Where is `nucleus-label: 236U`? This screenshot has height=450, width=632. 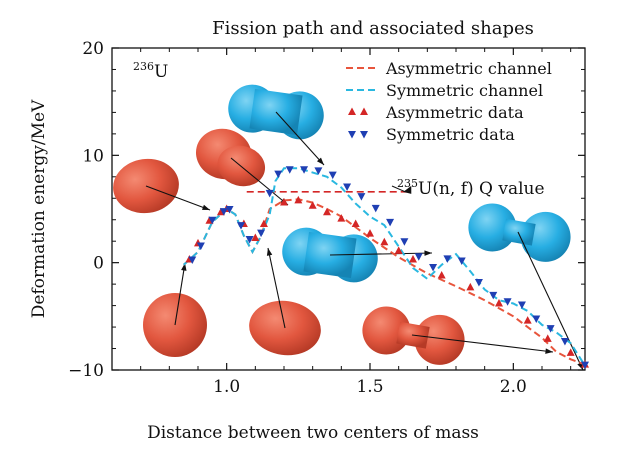
nucleus-label: 236U is located at coordinates (150, 71).